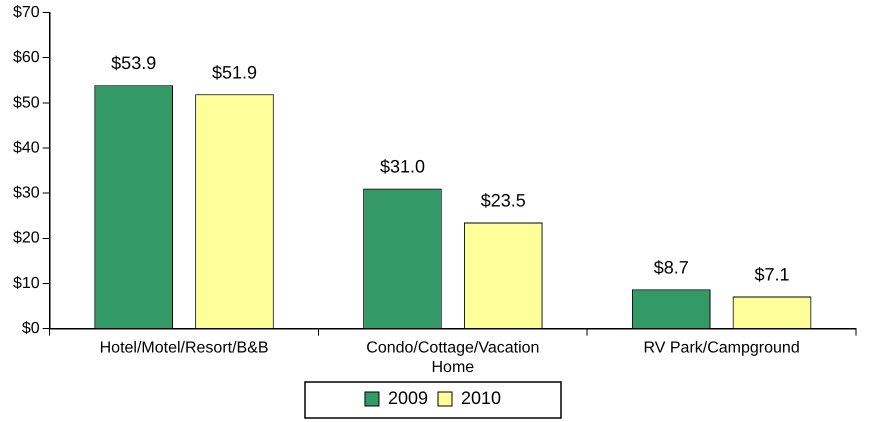 This screenshot has height=422, width=876. I want to click on y-tick-label: $20, so click(26, 238).